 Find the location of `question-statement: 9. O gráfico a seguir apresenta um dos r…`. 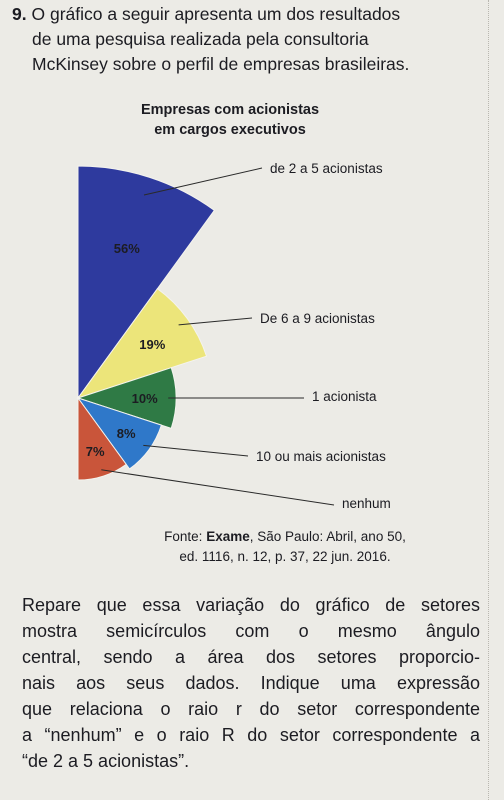

question-statement: 9. O gráfico a seguir apresenta um dos r… is located at coordinates (247, 39).